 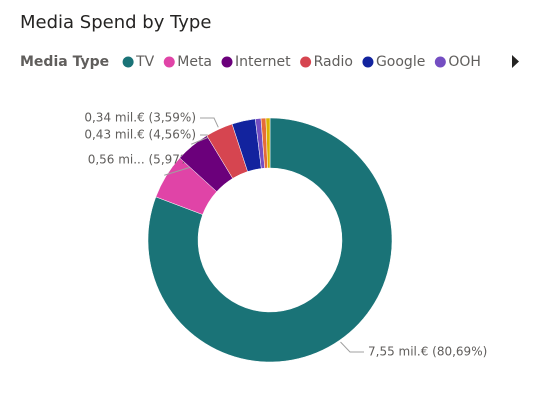 What do you see at coordinates (140, 118) in the screenshot?
I see `data-label: 0,34 mil.€ (3,59%)` at bounding box center [140, 118].